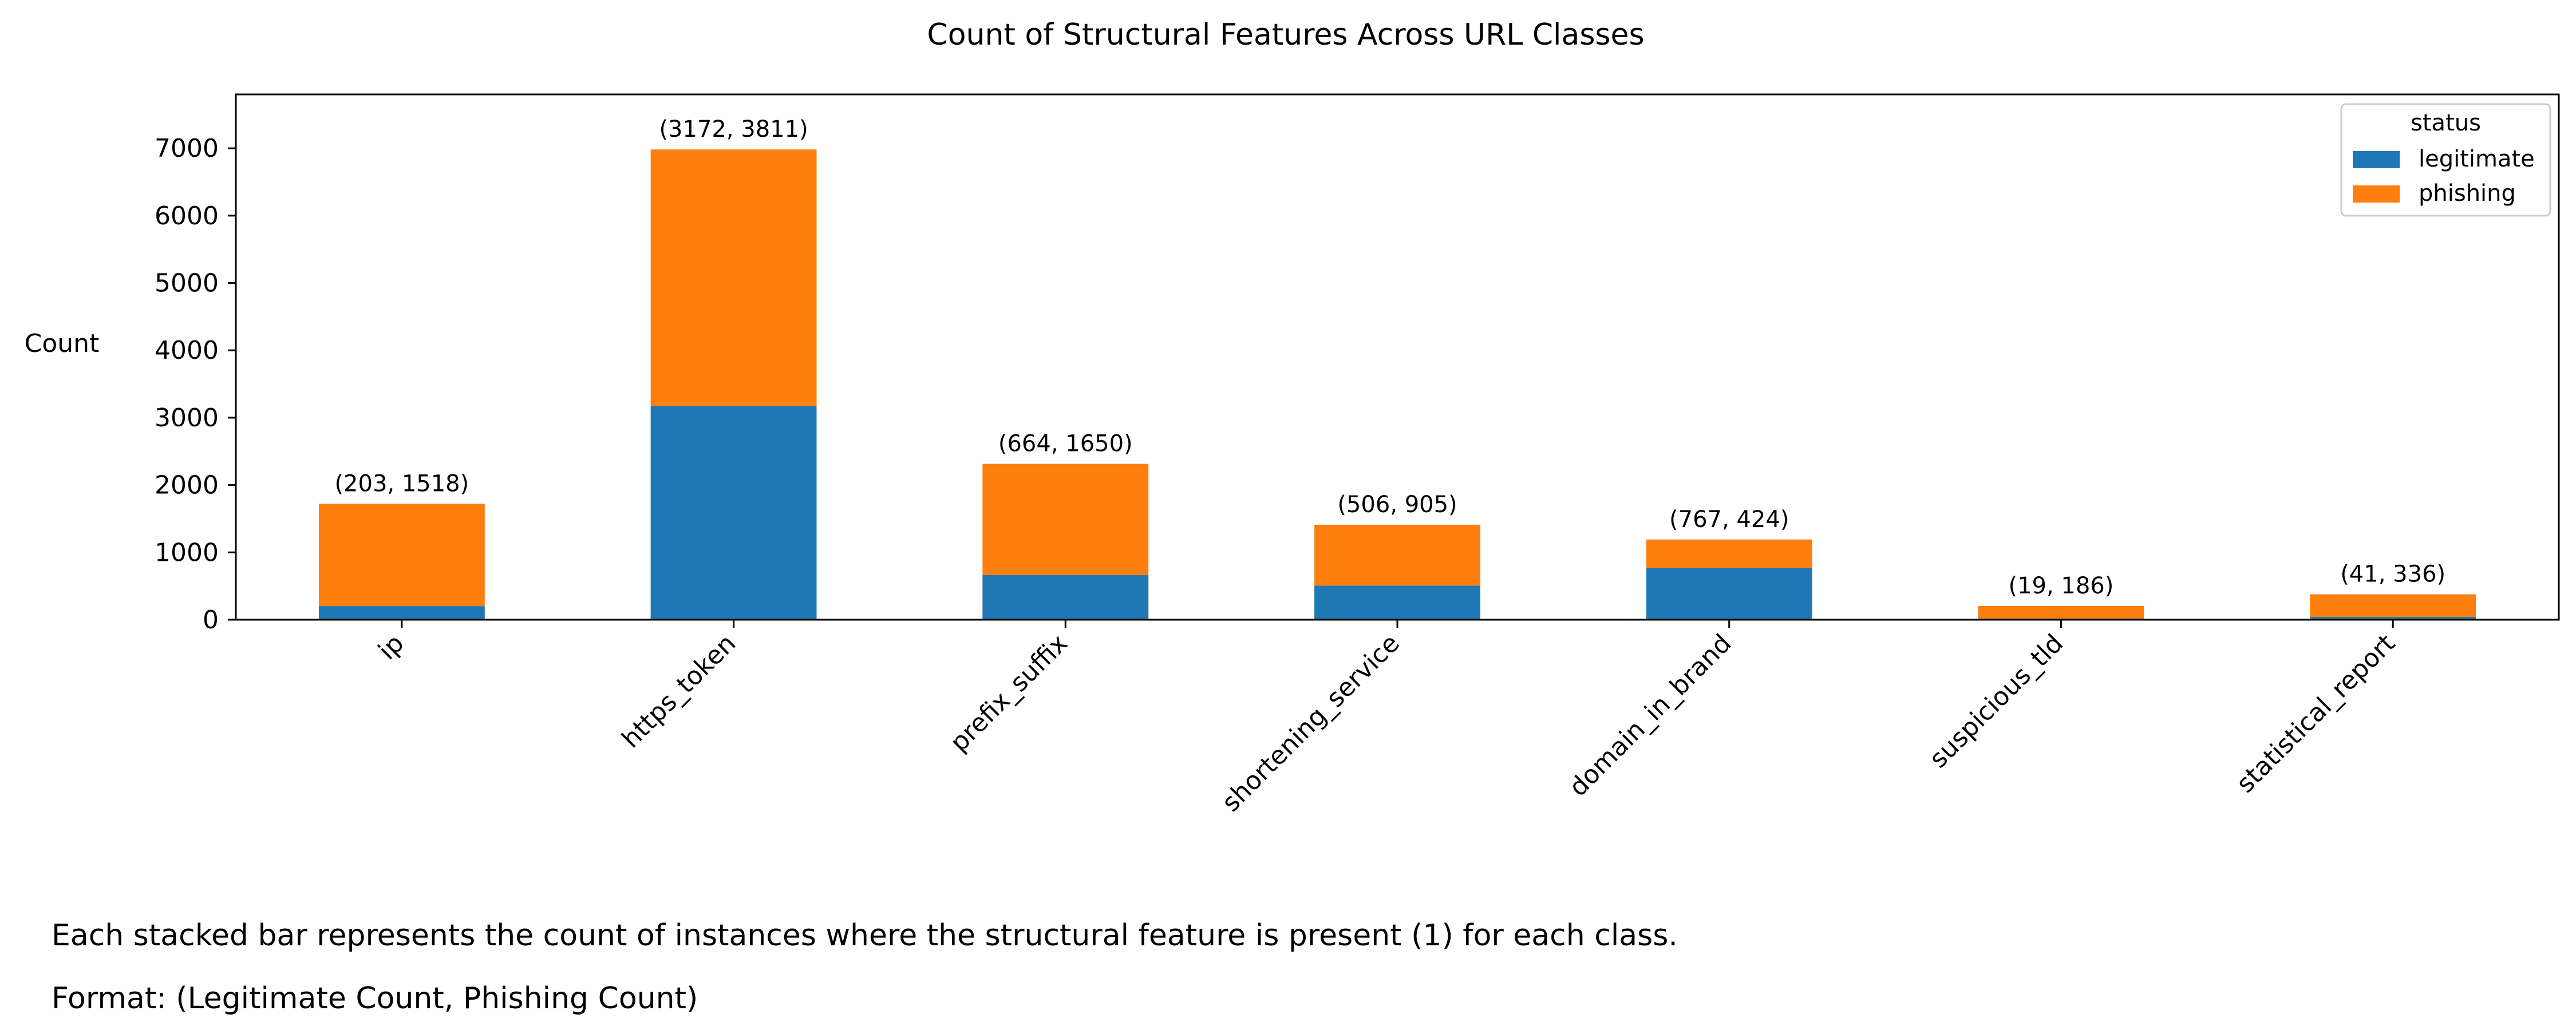  What do you see at coordinates (187, 552) in the screenshot?
I see `y-tick-label: 1000` at bounding box center [187, 552].